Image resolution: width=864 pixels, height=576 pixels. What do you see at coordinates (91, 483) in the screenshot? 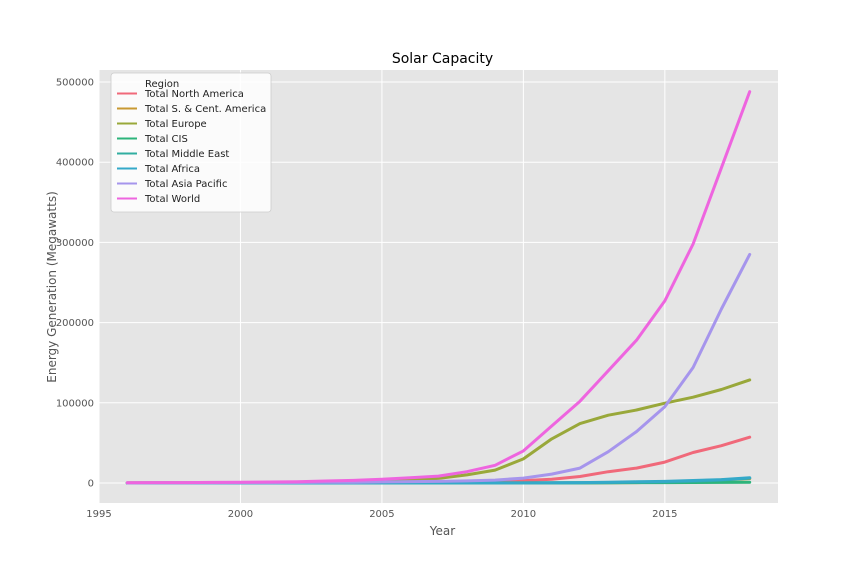
I see `y-tick-label: 0` at bounding box center [91, 483].